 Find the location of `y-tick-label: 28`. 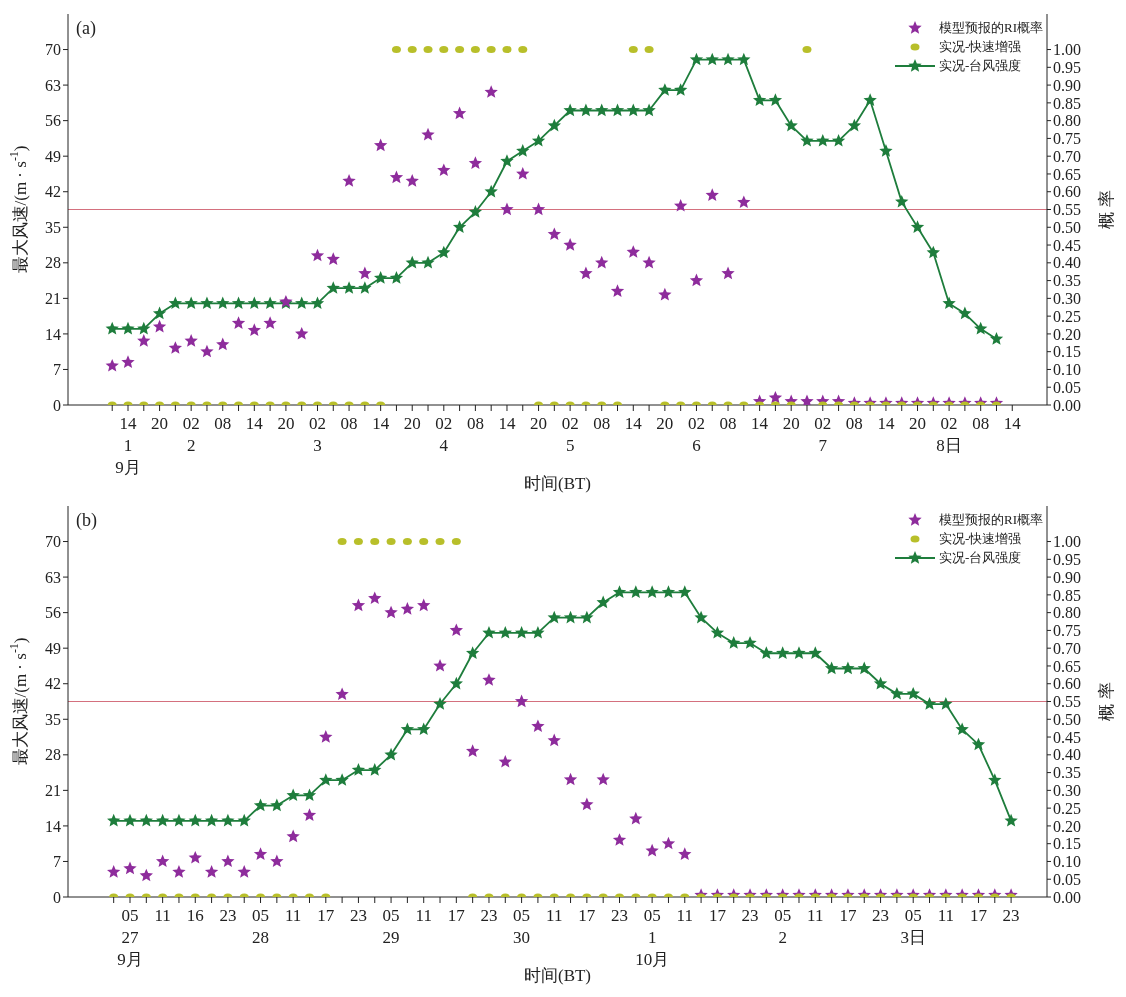

y-tick-label: 28 is located at coordinates (53, 263).